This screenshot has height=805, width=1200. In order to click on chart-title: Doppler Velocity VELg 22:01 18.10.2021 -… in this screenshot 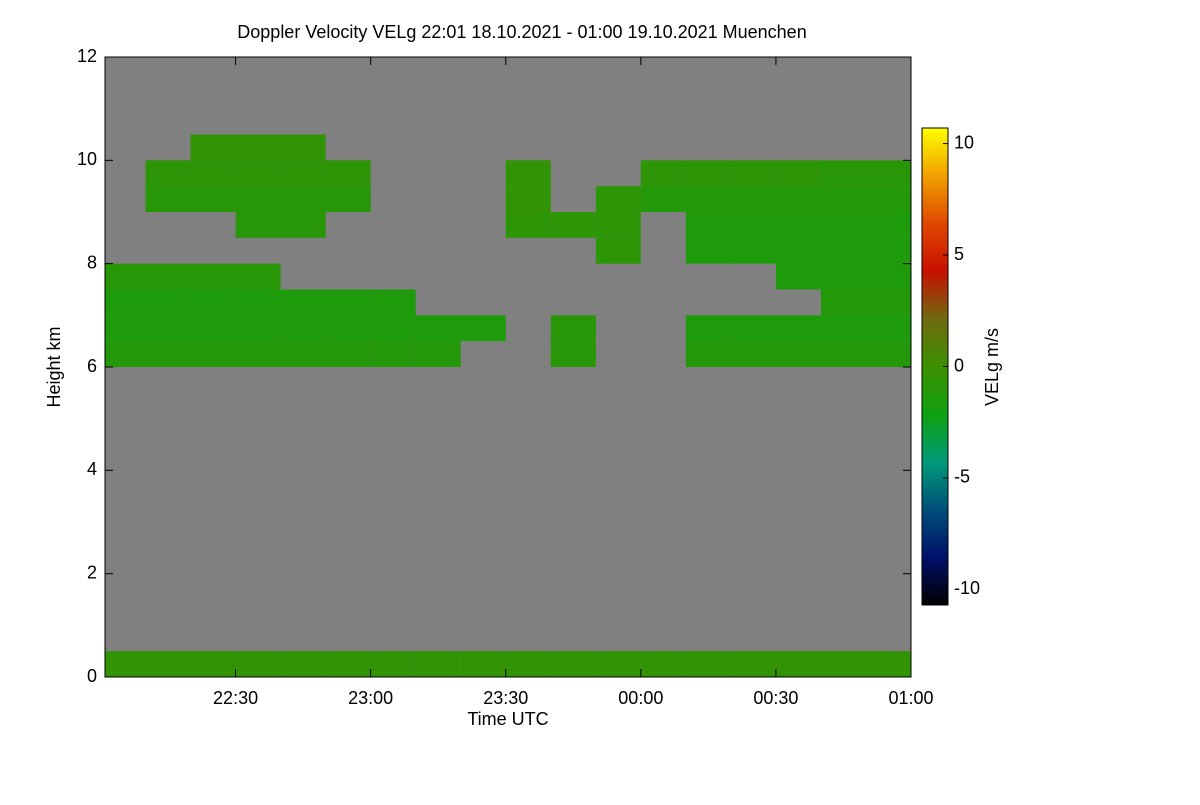, I will do `click(521, 32)`.